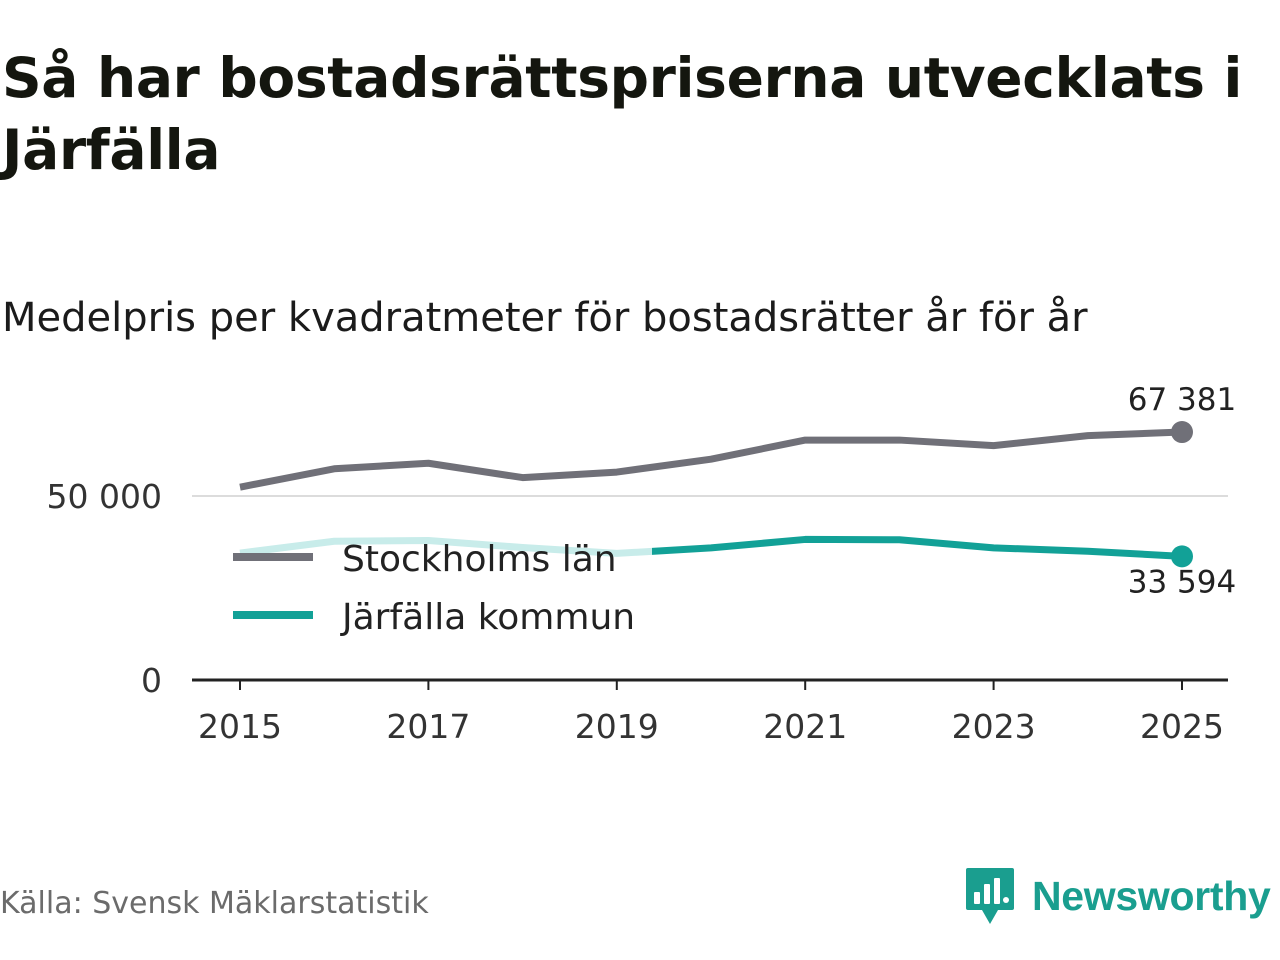 The width and height of the screenshot is (1280, 960). What do you see at coordinates (104, 496) in the screenshot?
I see `y-tick-label: 50 000` at bounding box center [104, 496].